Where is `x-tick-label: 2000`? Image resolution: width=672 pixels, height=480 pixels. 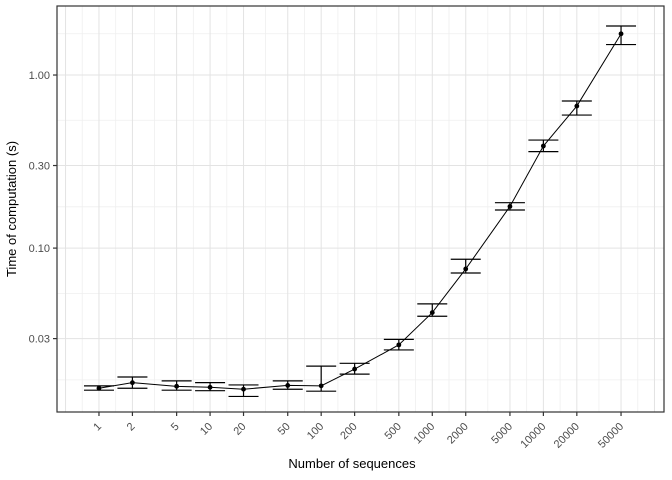
x-tick-label: 2000 is located at coordinates (458, 434).